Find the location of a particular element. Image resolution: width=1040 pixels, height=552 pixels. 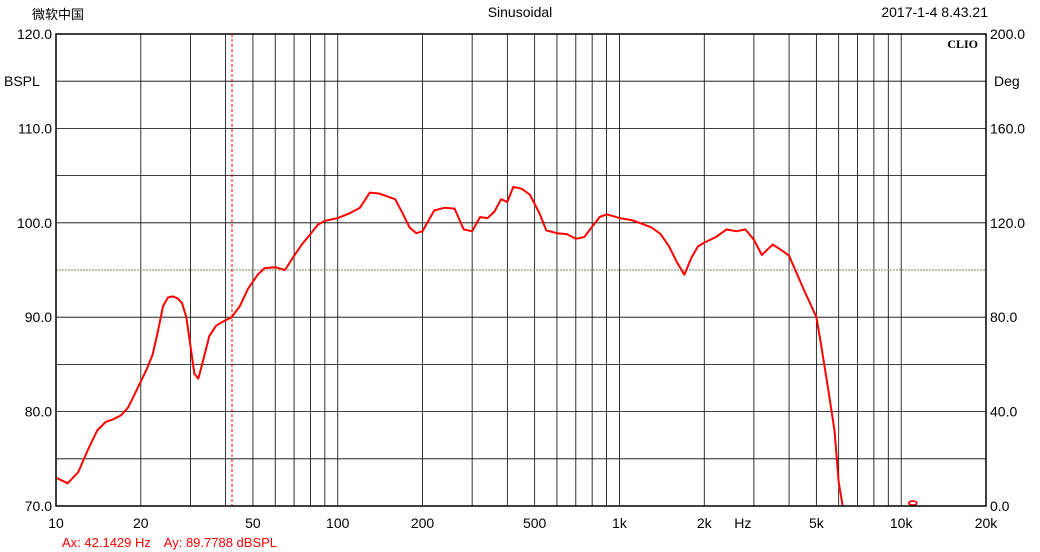

y2-axis-ticks: 200.0 160.0 120.0 80.0 40.0 0.0 is located at coordinates (1007, 270).